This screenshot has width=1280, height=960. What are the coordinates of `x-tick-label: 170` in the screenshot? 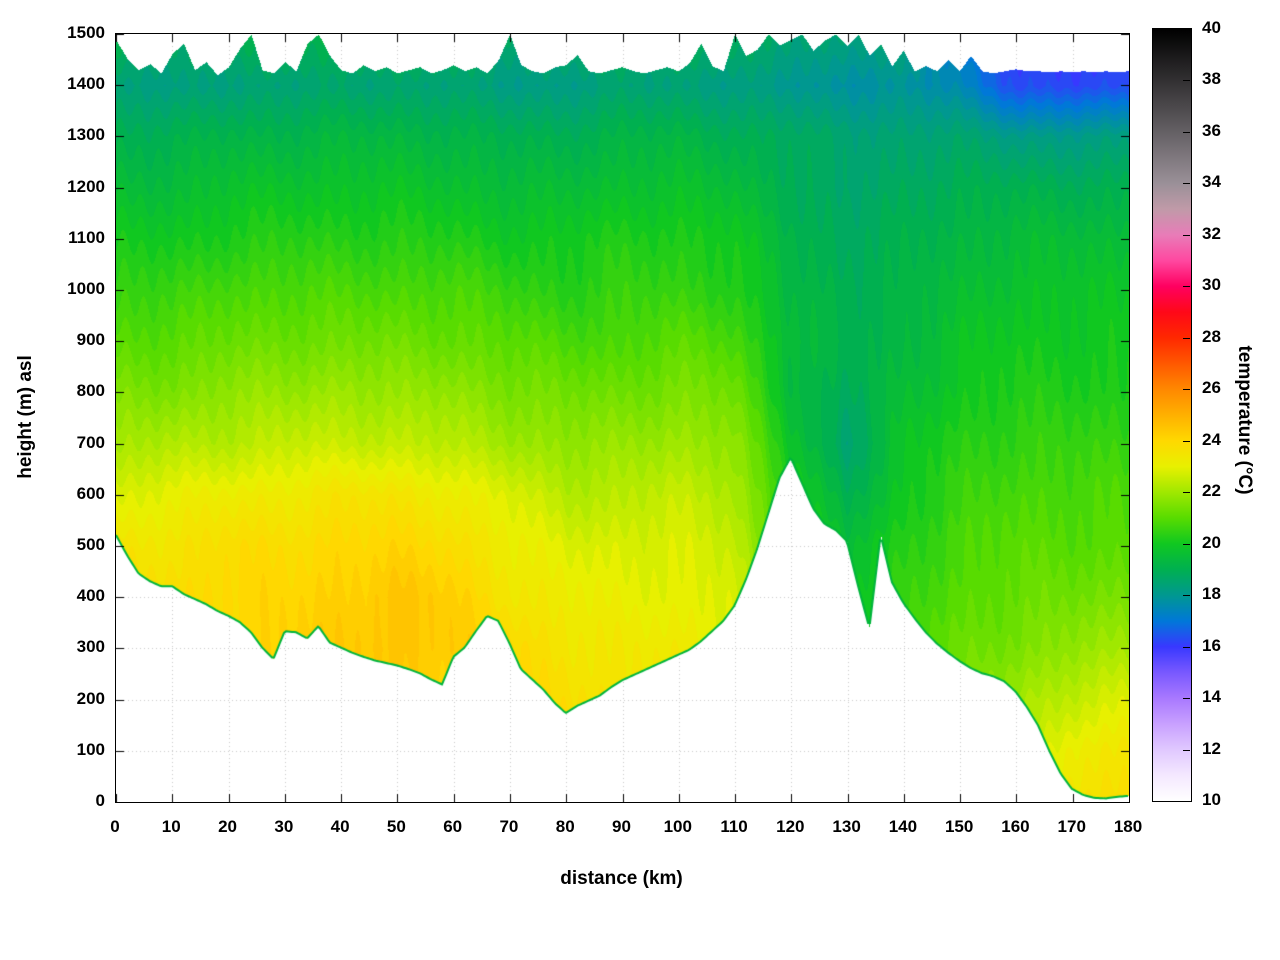 It's located at (1071, 826).